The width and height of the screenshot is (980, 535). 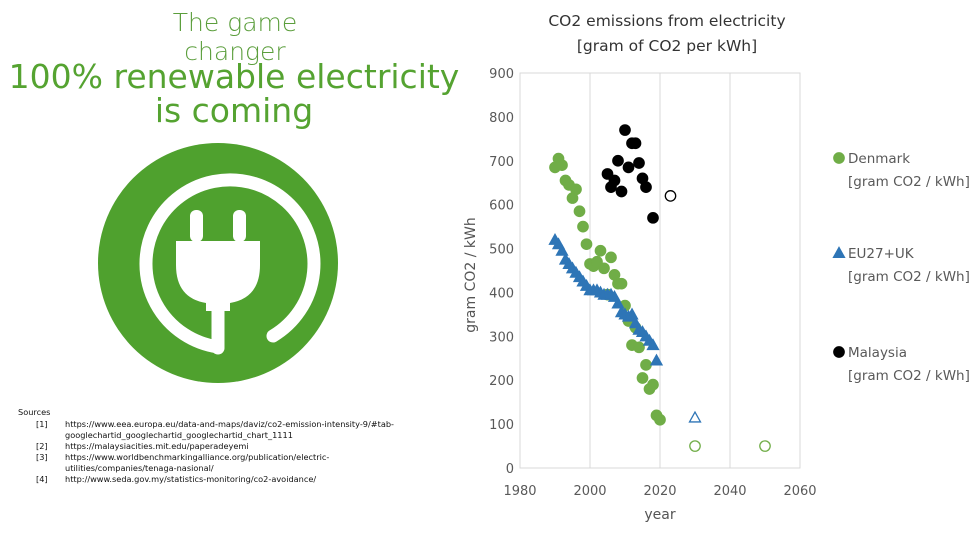 I want to click on source-ref: [4], so click(x=42, y=479).